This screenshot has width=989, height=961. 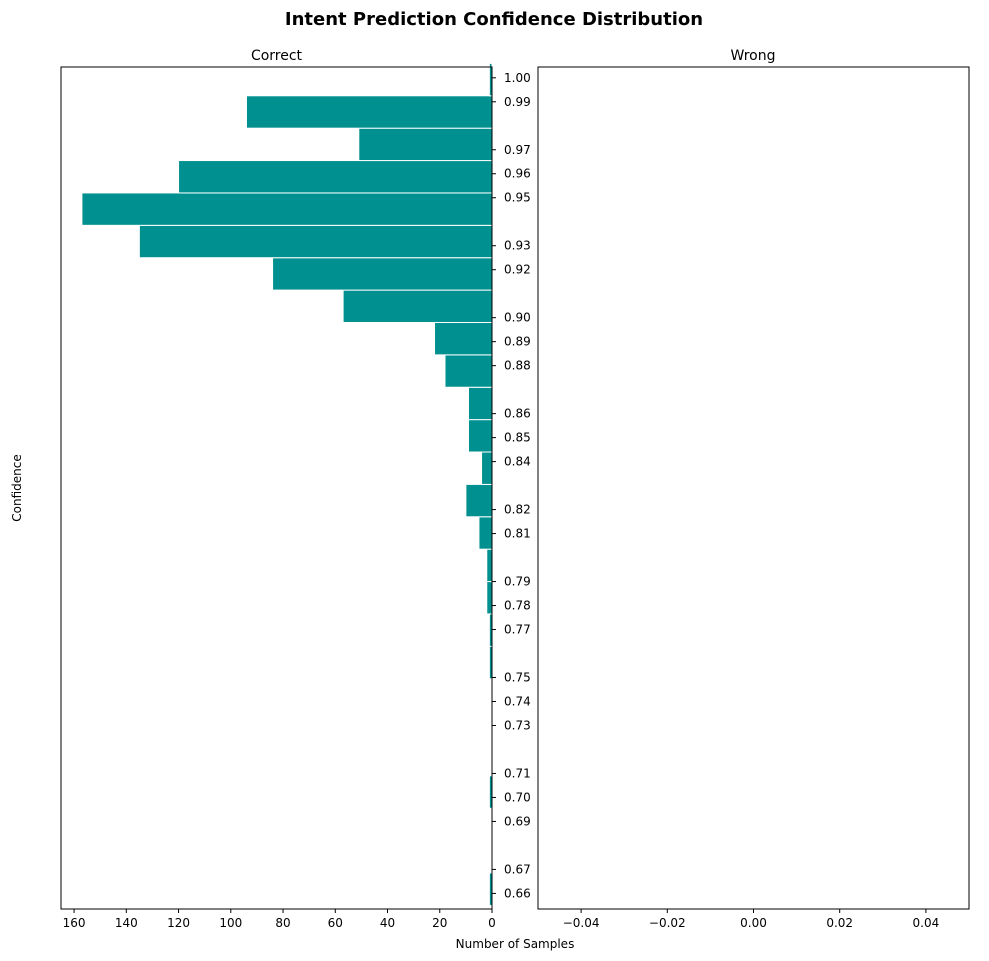 I want to click on y-tick-label: 0.82, so click(x=517, y=510).